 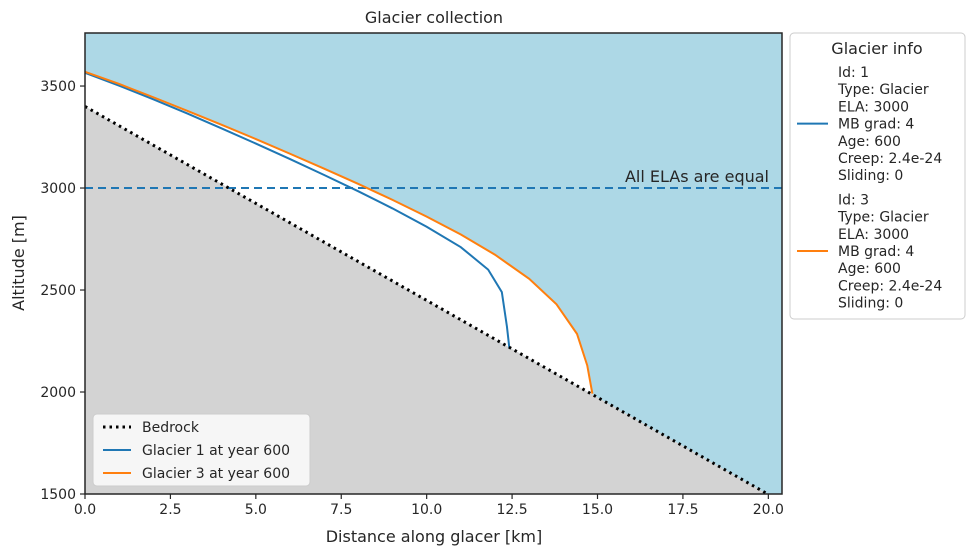 I want to click on x-axis: 0.0 2.5 5.0 7.5 10.0 12.5 15.0 17.5 20.0, so click(x=429, y=506).